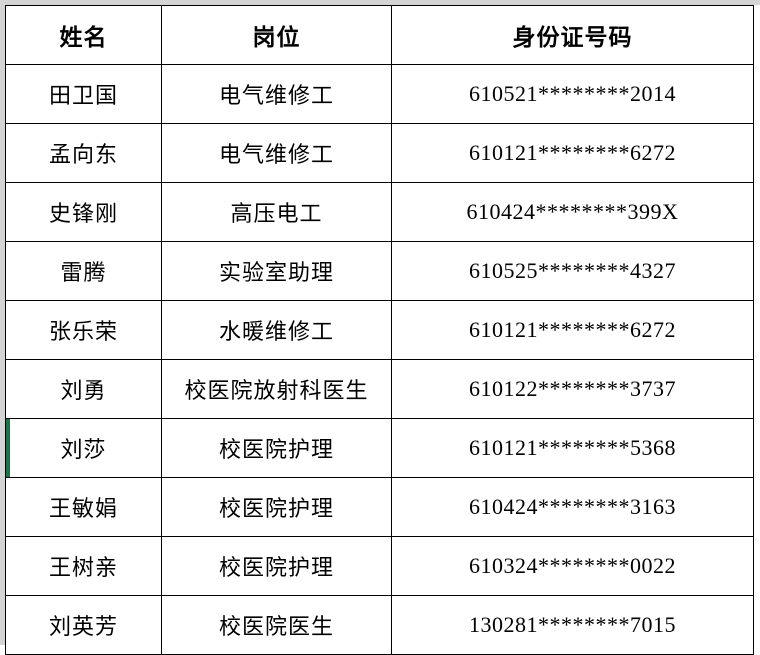  Describe the element at coordinates (83, 212) in the screenshot. I see `cell-name: 史锋刚` at that location.